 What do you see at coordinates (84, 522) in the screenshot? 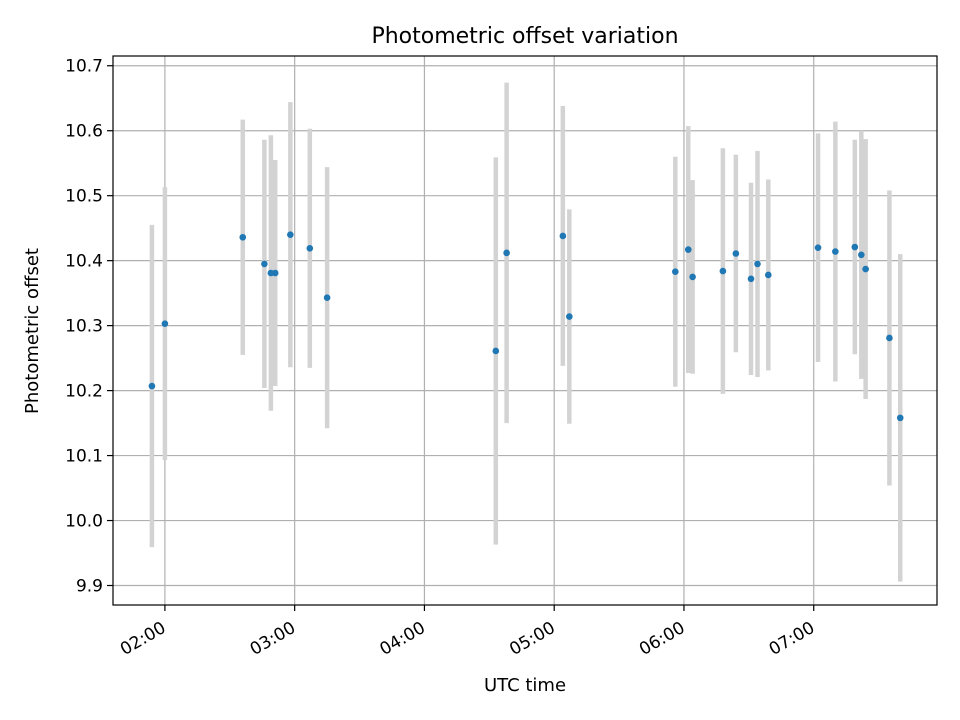
I see `y-tick-label: 10.0` at bounding box center [84, 522].